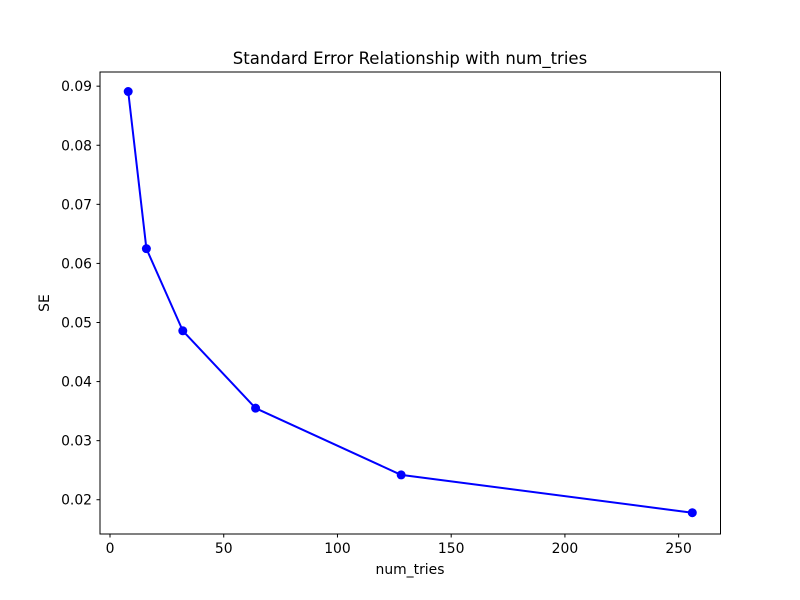 The width and height of the screenshot is (800, 600). Describe the element at coordinates (76, 501) in the screenshot. I see `y-tick-label: 0.02` at that location.